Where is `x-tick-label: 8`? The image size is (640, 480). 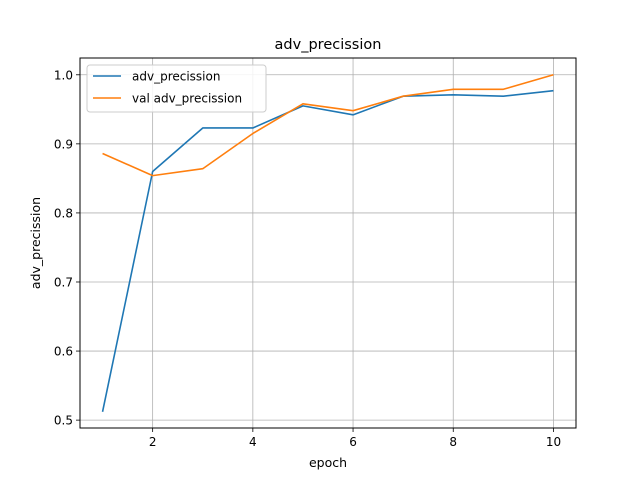 x-tick-label: 8 is located at coordinates (453, 442).